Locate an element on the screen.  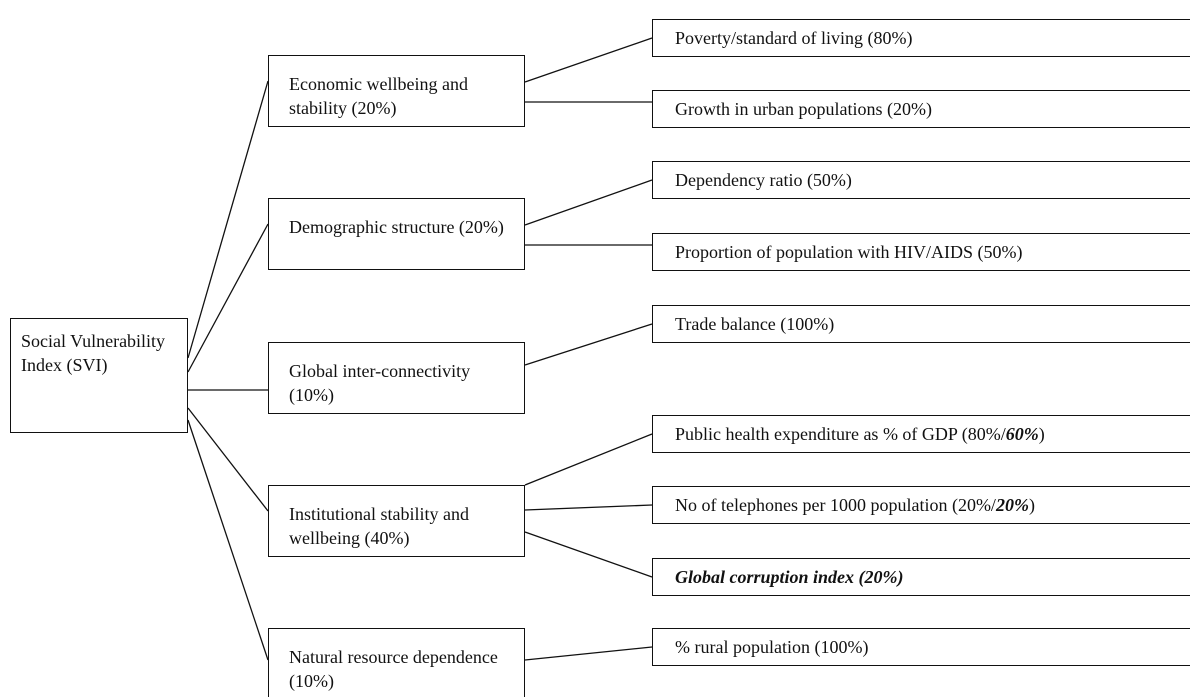
indicator-text: Poverty/standard of living (80%) is located at coordinates (794, 38).